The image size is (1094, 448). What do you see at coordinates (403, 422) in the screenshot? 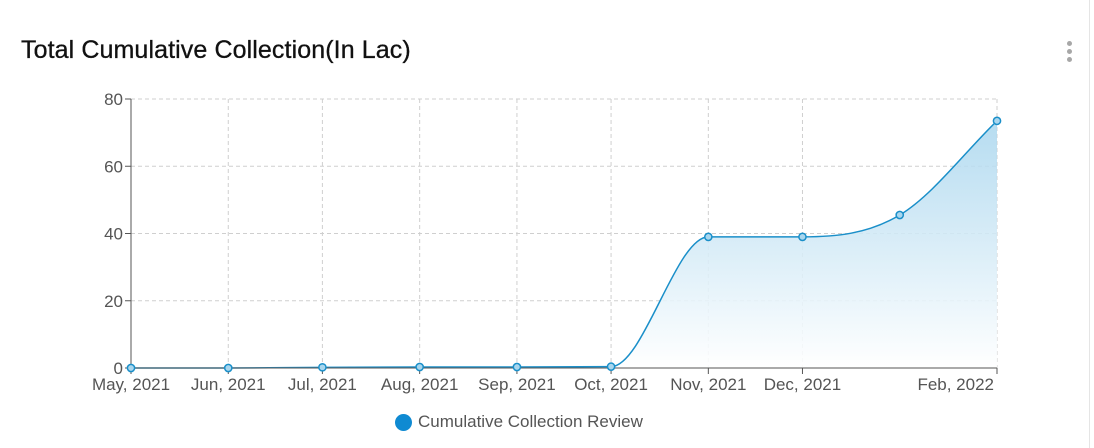
I see `circle-marker-icon` at bounding box center [403, 422].